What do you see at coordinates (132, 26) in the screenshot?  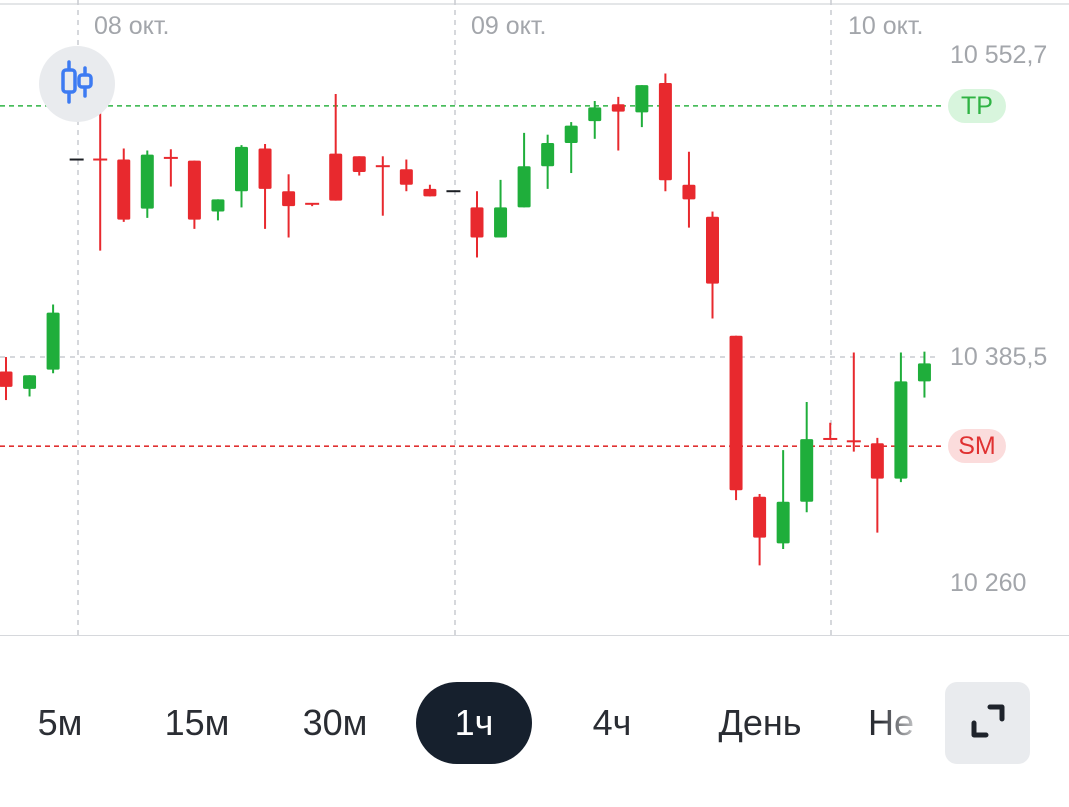 I see `x-tick-label: 08 окт.` at bounding box center [132, 26].